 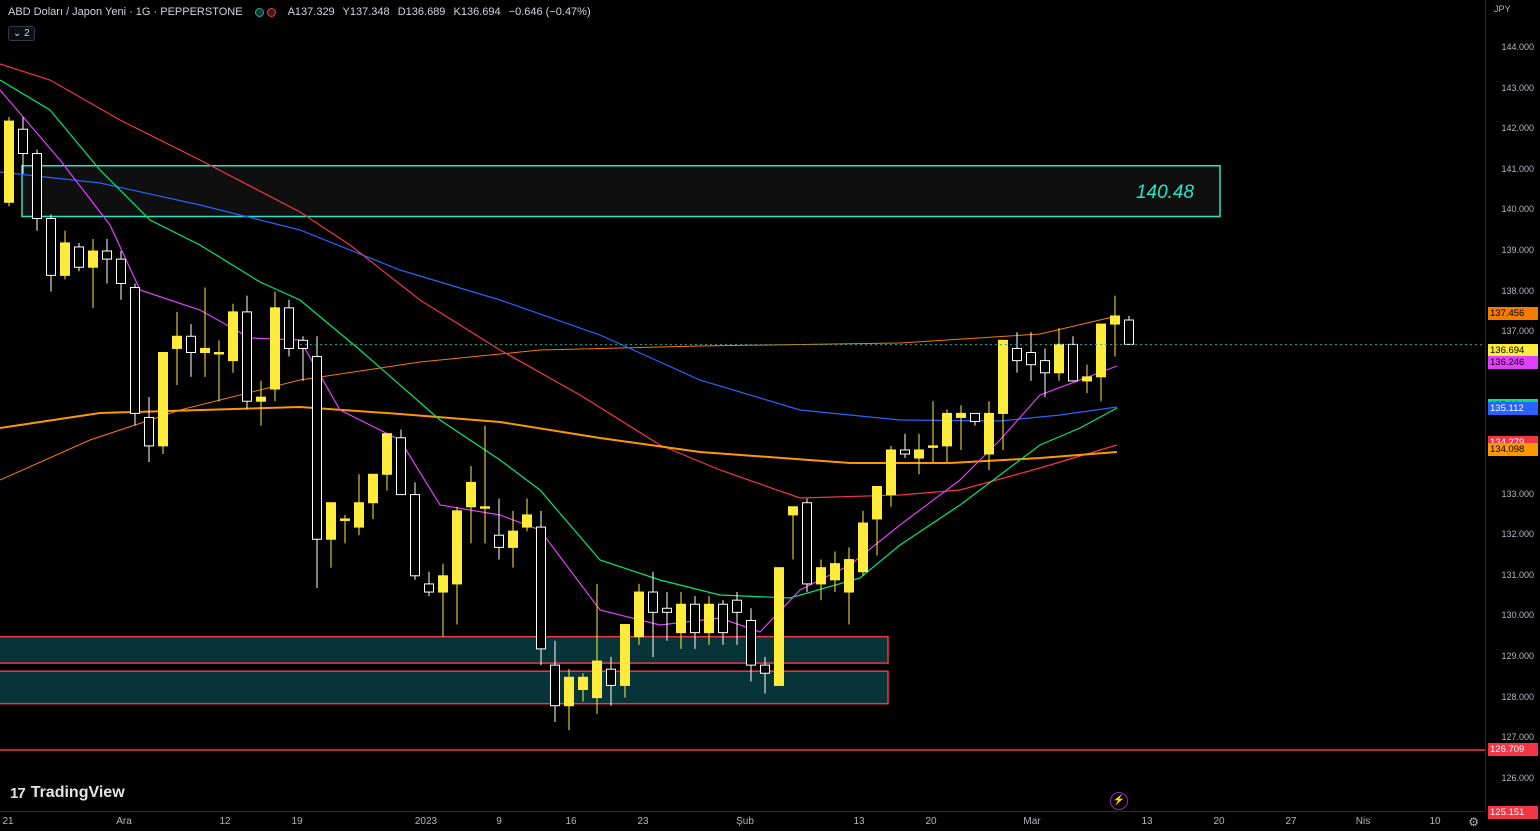 I want to click on resistance-zone, so click(x=621, y=191).